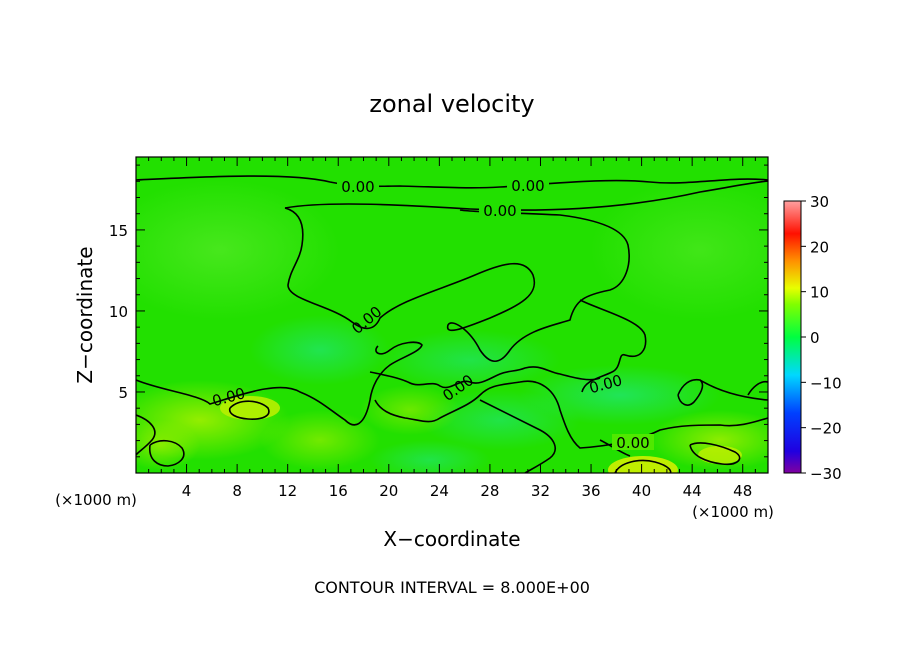  Describe the element at coordinates (819, 293) in the screenshot. I see `colorbar-tick-label: 10` at that location.